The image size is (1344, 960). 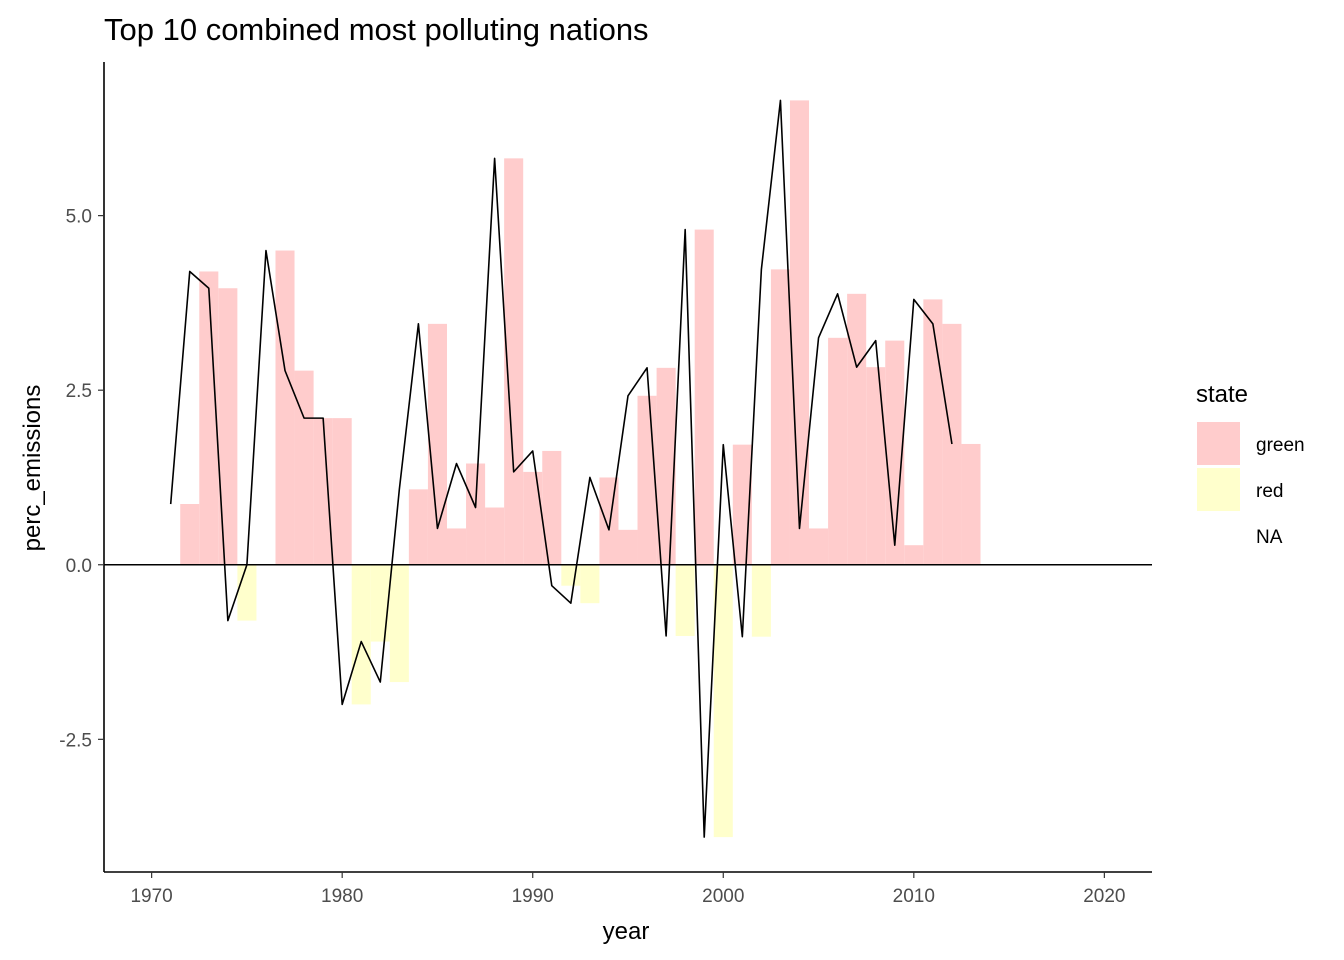 I want to click on bar-2010, so click(x=914, y=555).